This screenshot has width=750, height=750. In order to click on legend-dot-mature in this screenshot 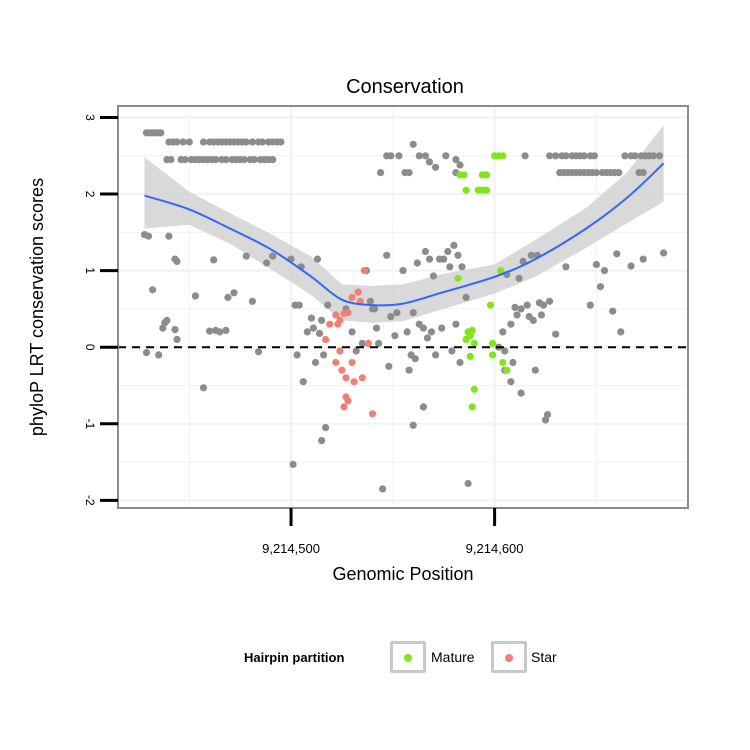, I will do `click(408, 658)`.